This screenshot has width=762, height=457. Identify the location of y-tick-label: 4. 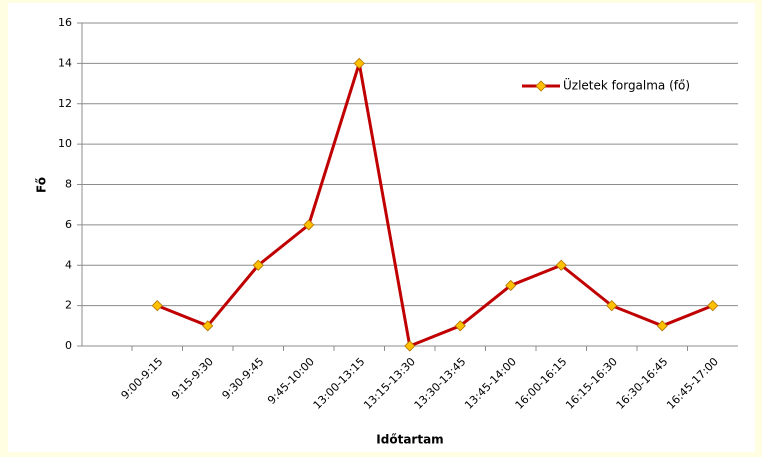
(68, 264).